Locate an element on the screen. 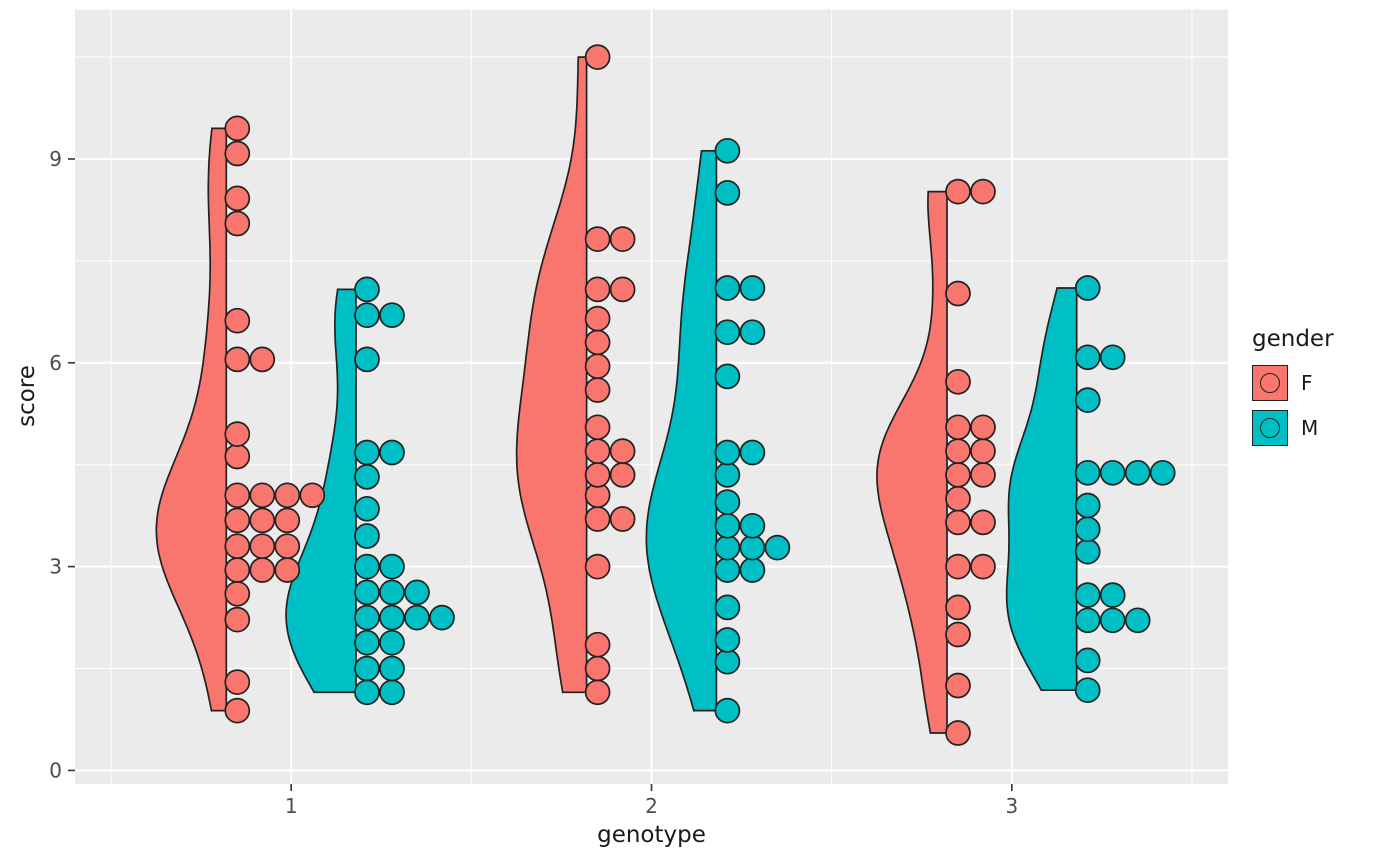 Image resolution: width=1400 pixels, height=865 pixels. y-tick-label: 3 is located at coordinates (55, 567).